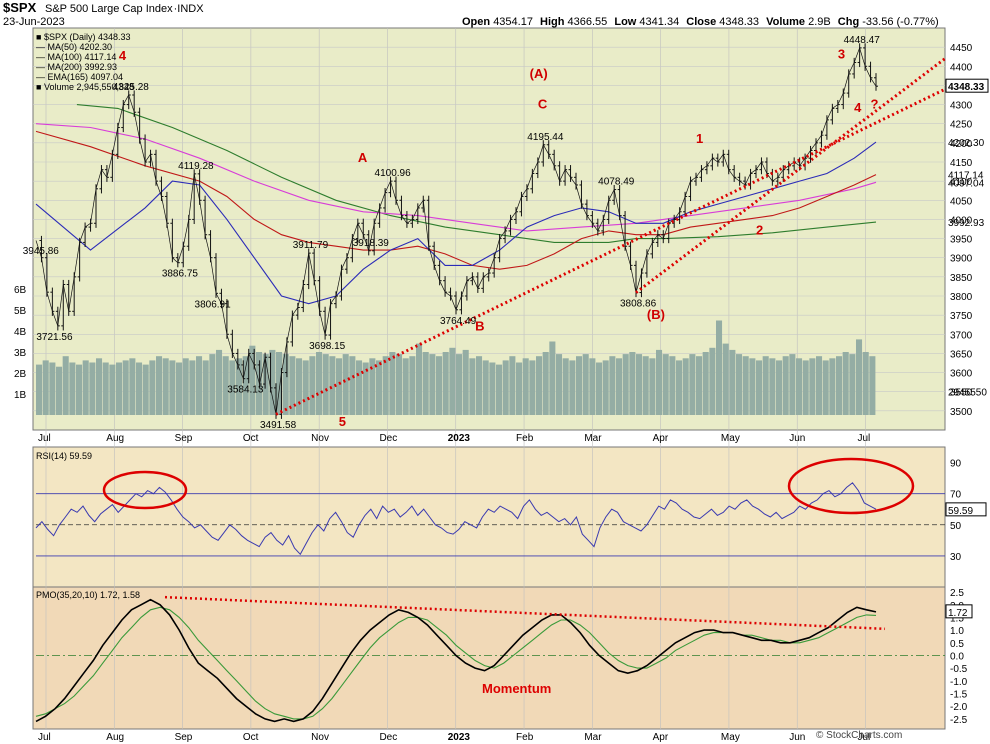 The image size is (990, 744). I want to click on x-tick-label-price: 2023, so click(459, 438).